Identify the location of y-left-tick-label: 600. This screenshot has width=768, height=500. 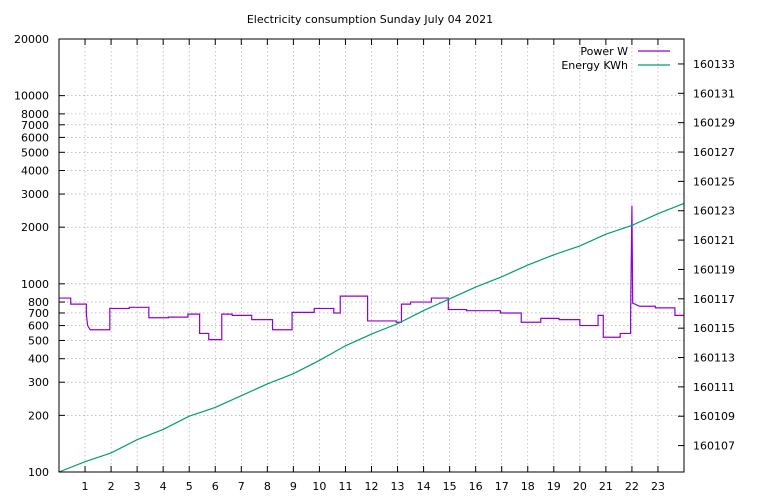
(38, 326).